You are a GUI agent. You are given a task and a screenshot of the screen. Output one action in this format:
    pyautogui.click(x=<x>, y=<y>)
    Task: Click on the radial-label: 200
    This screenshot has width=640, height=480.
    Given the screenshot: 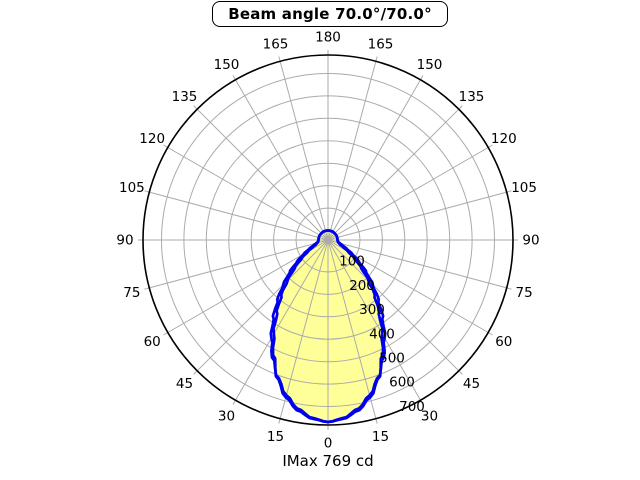 What is the action you would take?
    pyautogui.click(x=362, y=286)
    